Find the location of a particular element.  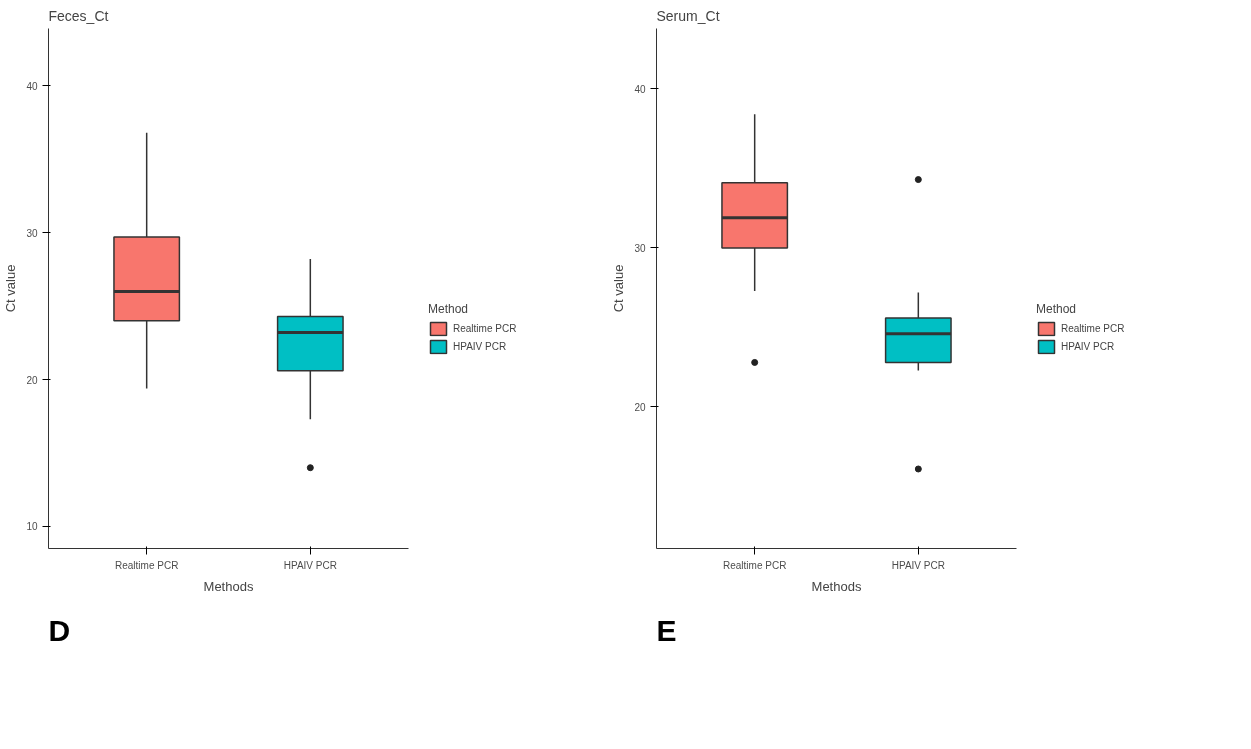

text: E is located at coordinates (666, 630).